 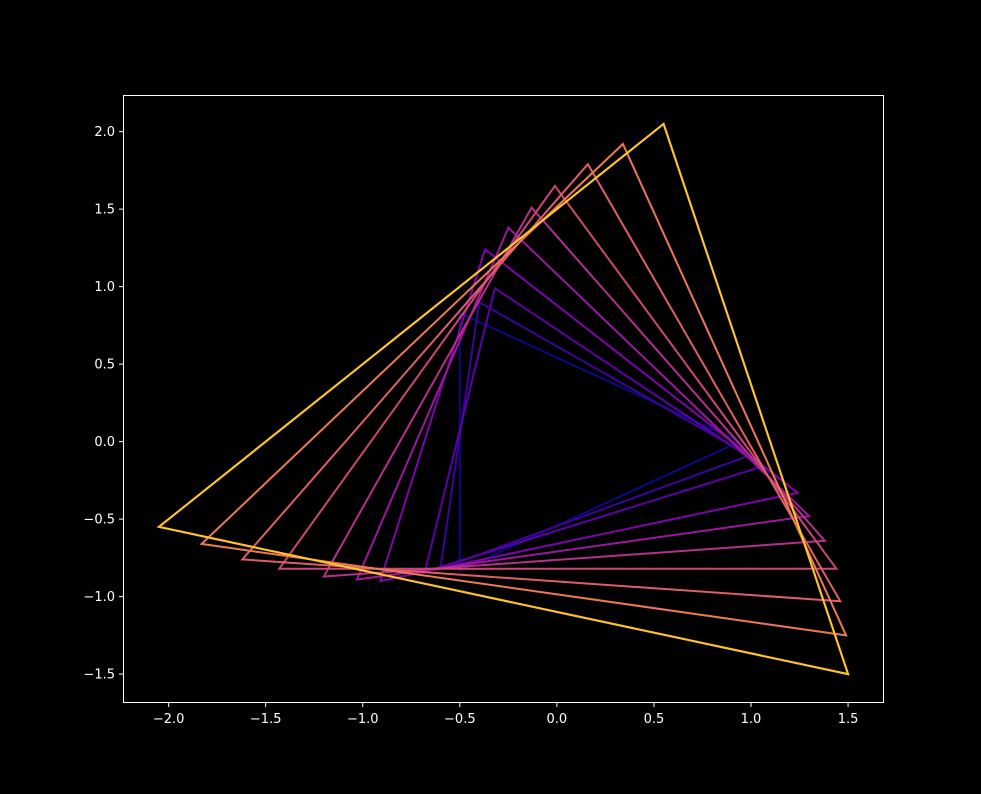 What do you see at coordinates (363, 719) in the screenshot?
I see `x-tick-label: −1.0` at bounding box center [363, 719].